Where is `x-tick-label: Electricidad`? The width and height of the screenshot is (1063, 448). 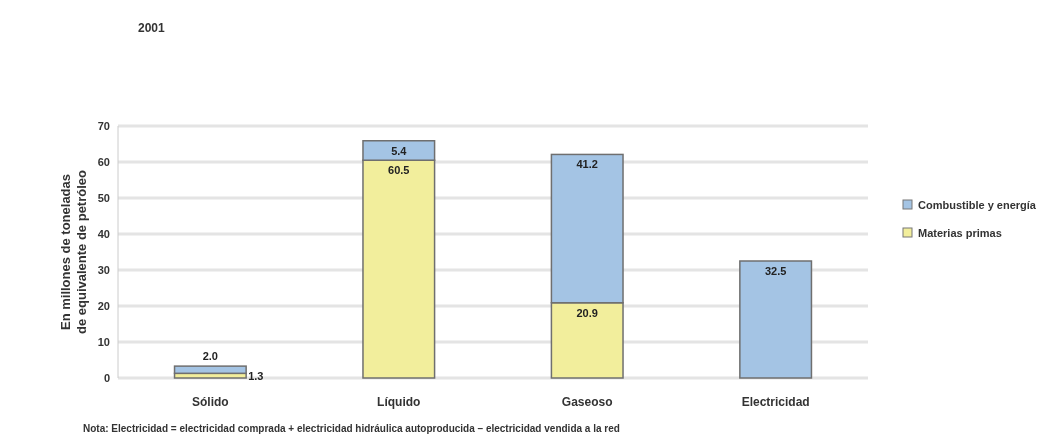
x-tick-label: Electricidad is located at coordinates (775, 402).